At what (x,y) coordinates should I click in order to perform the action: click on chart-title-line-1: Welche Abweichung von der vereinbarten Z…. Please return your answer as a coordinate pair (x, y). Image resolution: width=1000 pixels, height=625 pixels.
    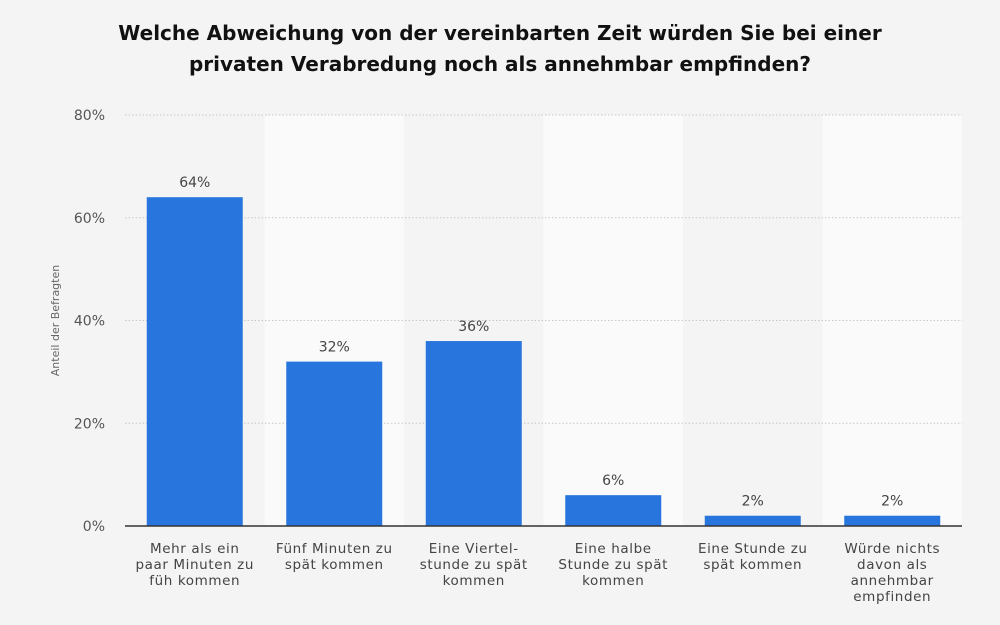
    Looking at the image, I should click on (500, 33).